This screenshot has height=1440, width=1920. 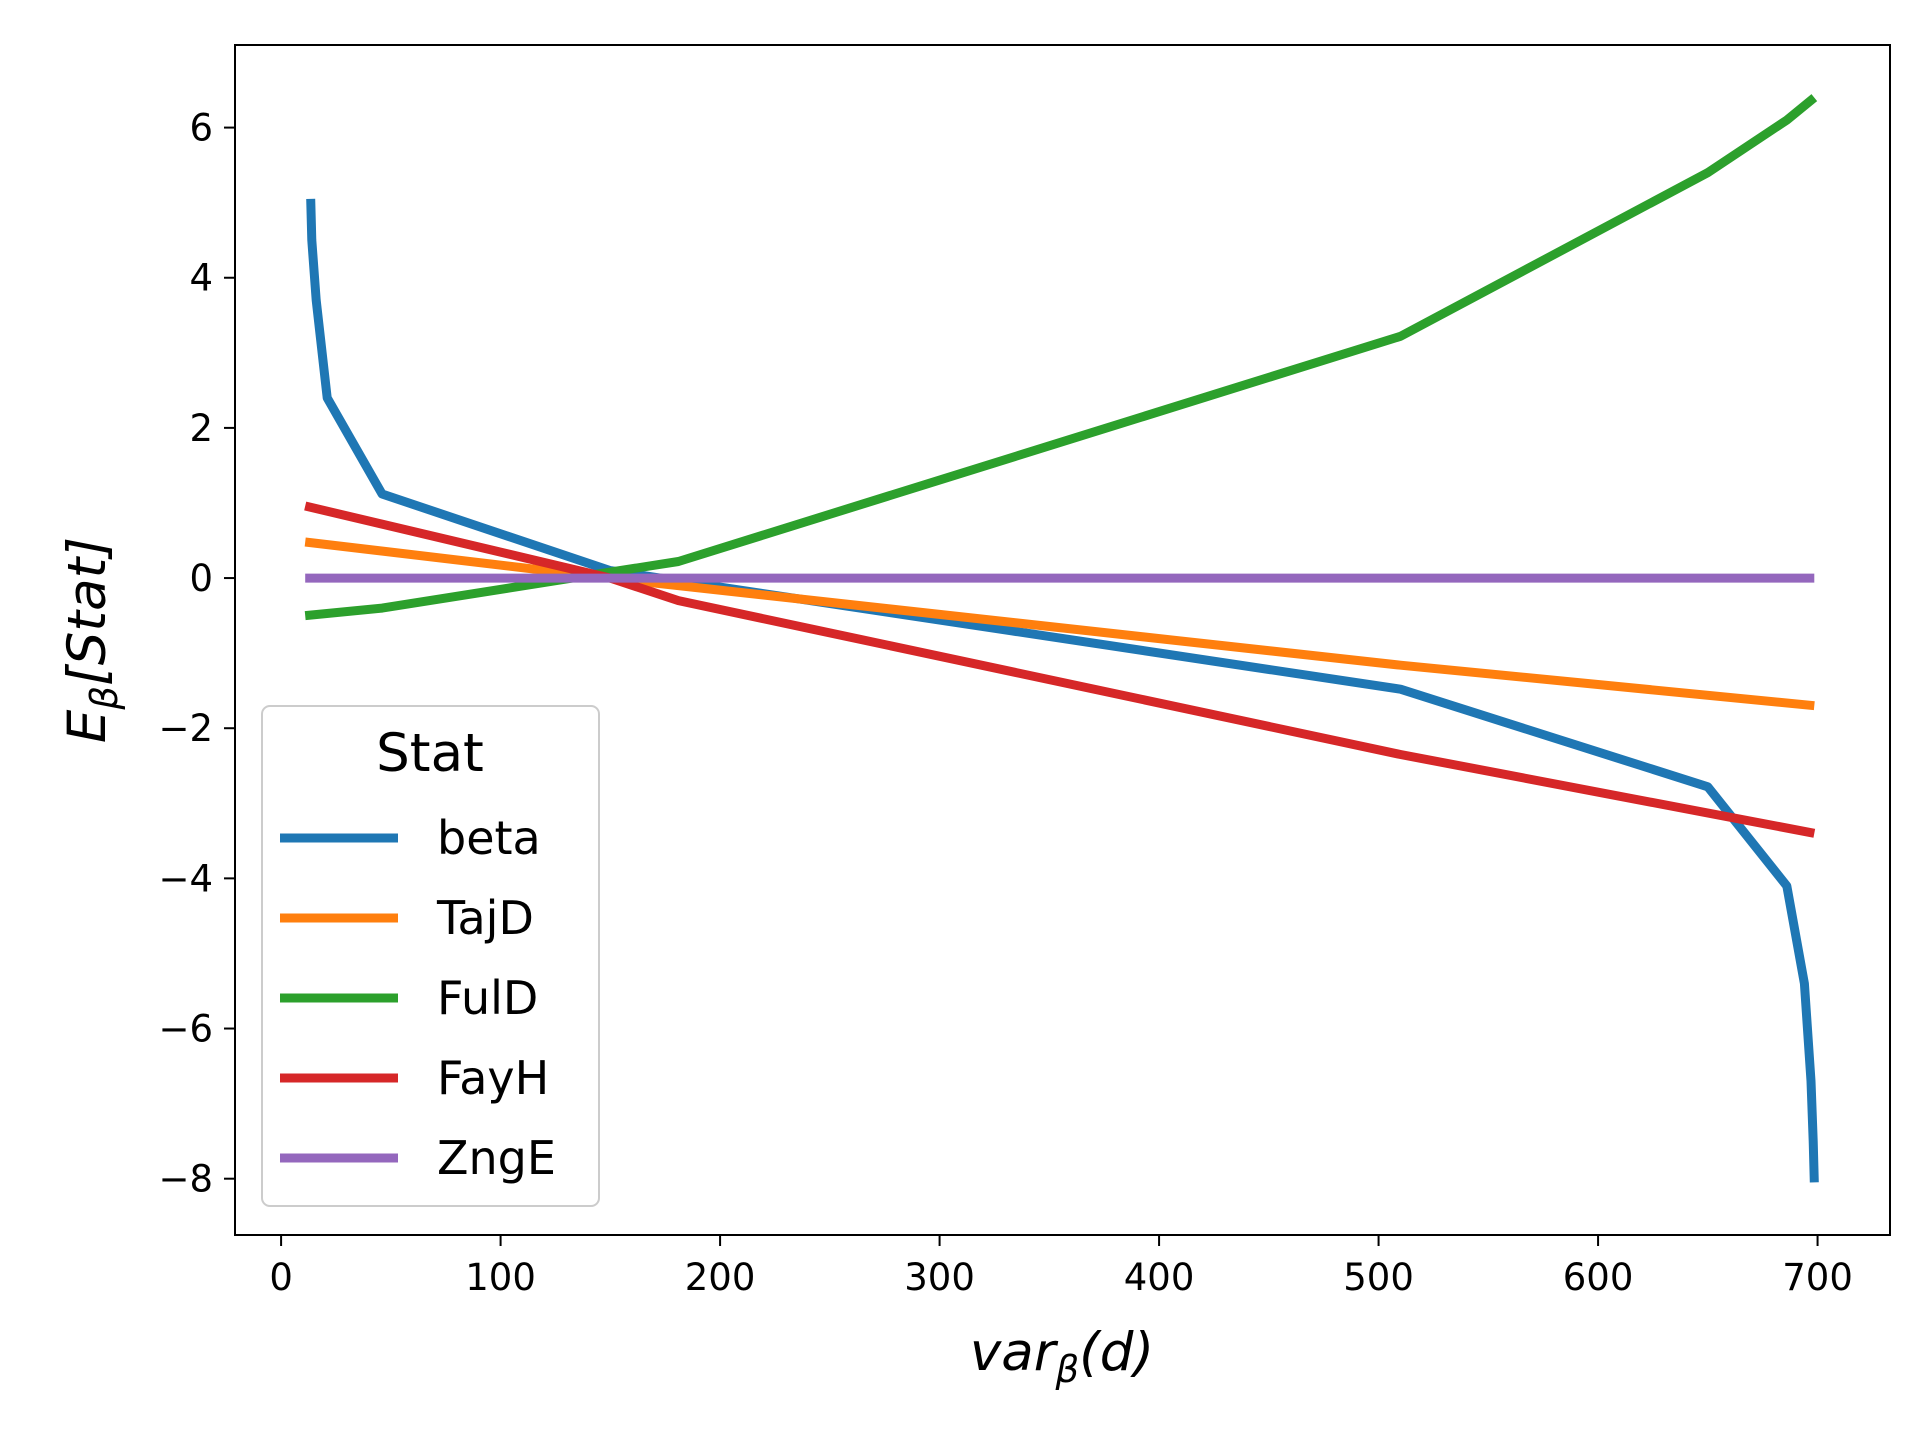 I want to click on y-tick-label: −8, so click(x=185, y=1179).